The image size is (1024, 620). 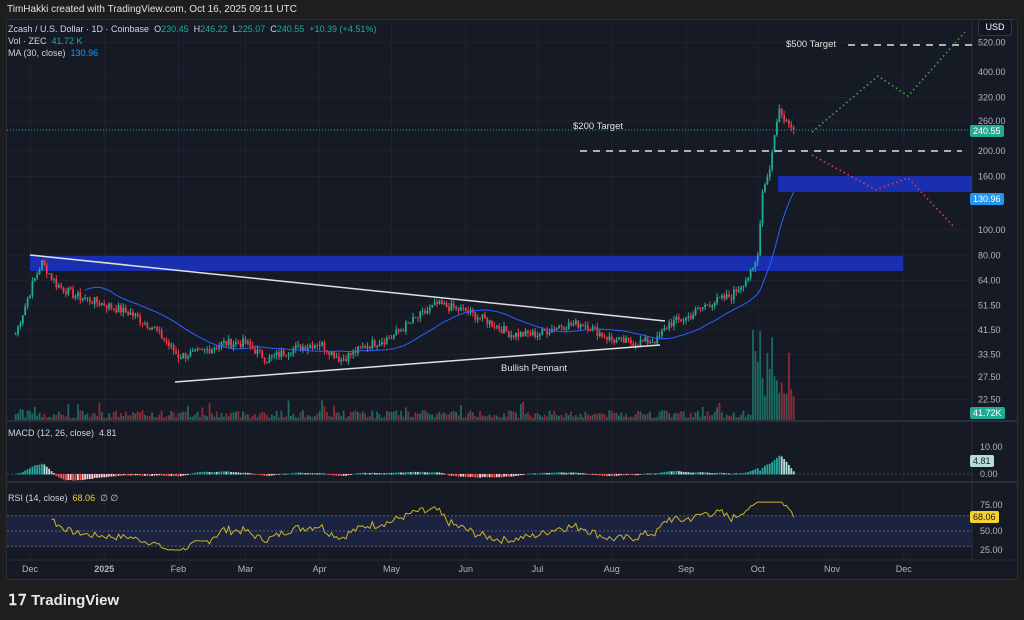 What do you see at coordinates (417, 363) in the screenshot?
I see `pennant-lower-trendline` at bounding box center [417, 363].